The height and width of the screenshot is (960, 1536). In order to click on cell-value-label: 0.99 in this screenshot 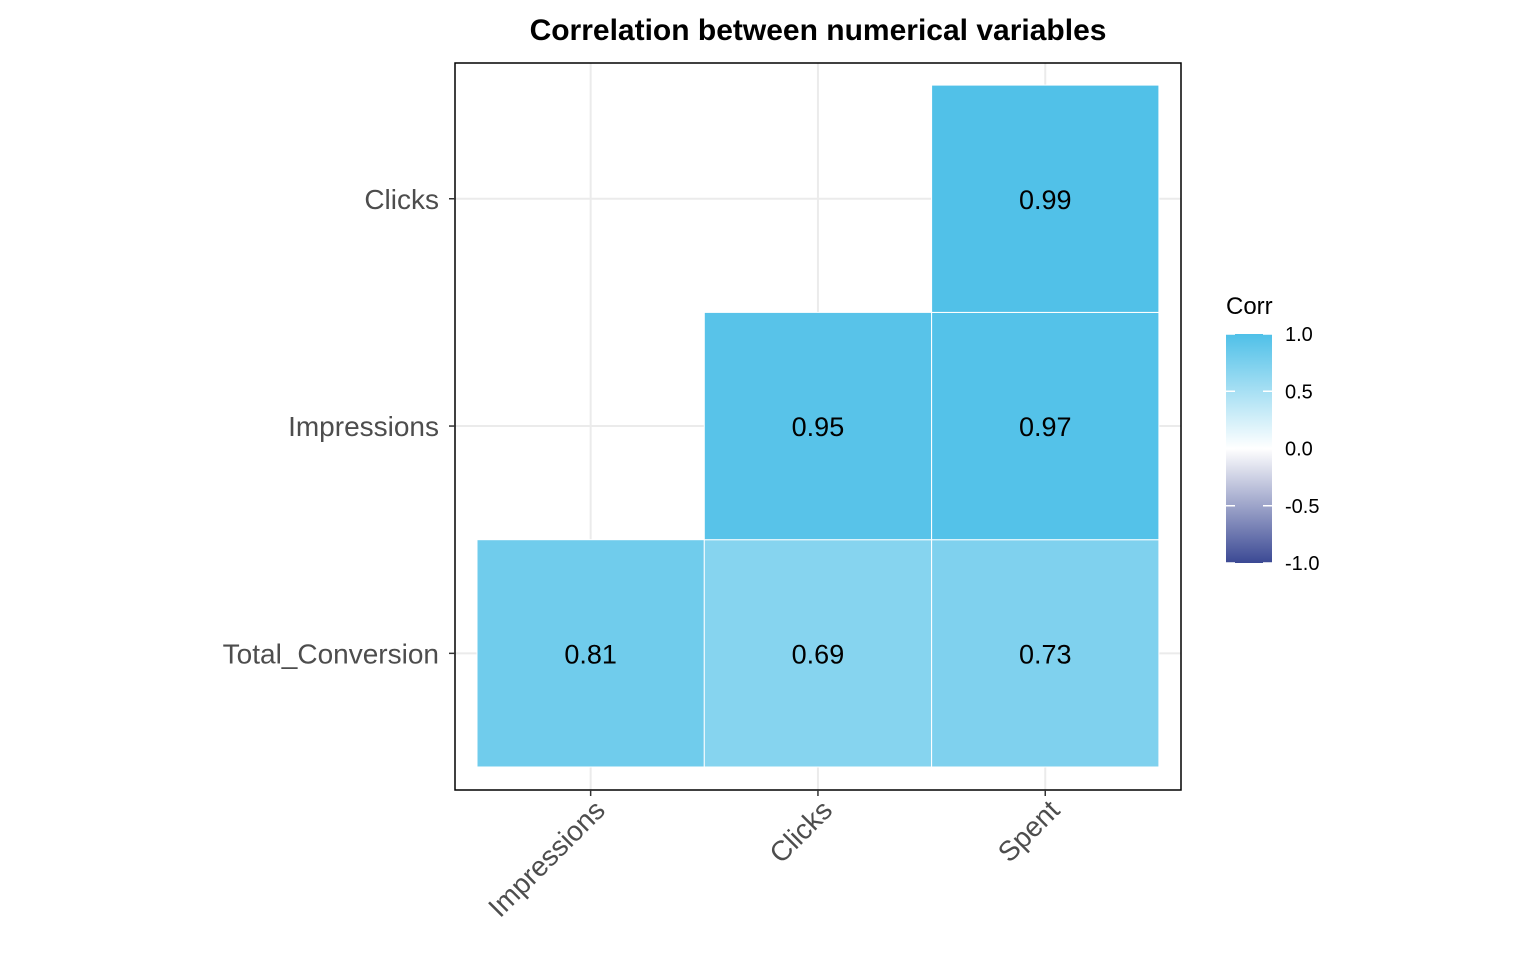, I will do `click(1045, 200)`.